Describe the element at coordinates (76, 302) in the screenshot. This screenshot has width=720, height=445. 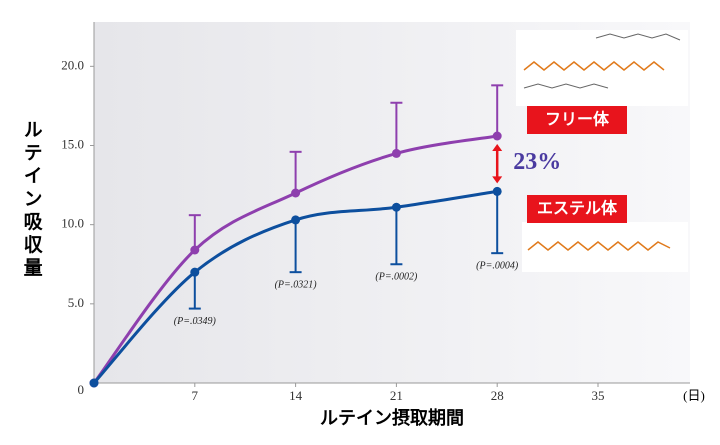
I see `y-tick-label: 5.0` at that location.